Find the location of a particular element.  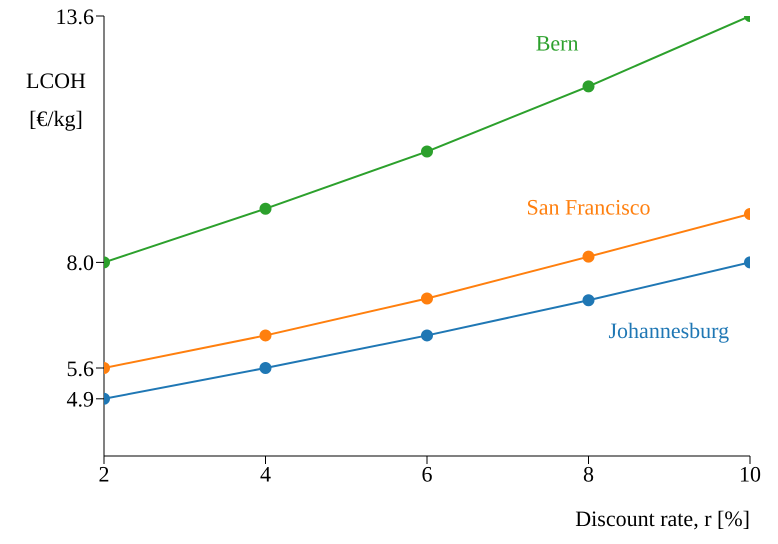

y-tick-label: 13.6 is located at coordinates (75, 16).